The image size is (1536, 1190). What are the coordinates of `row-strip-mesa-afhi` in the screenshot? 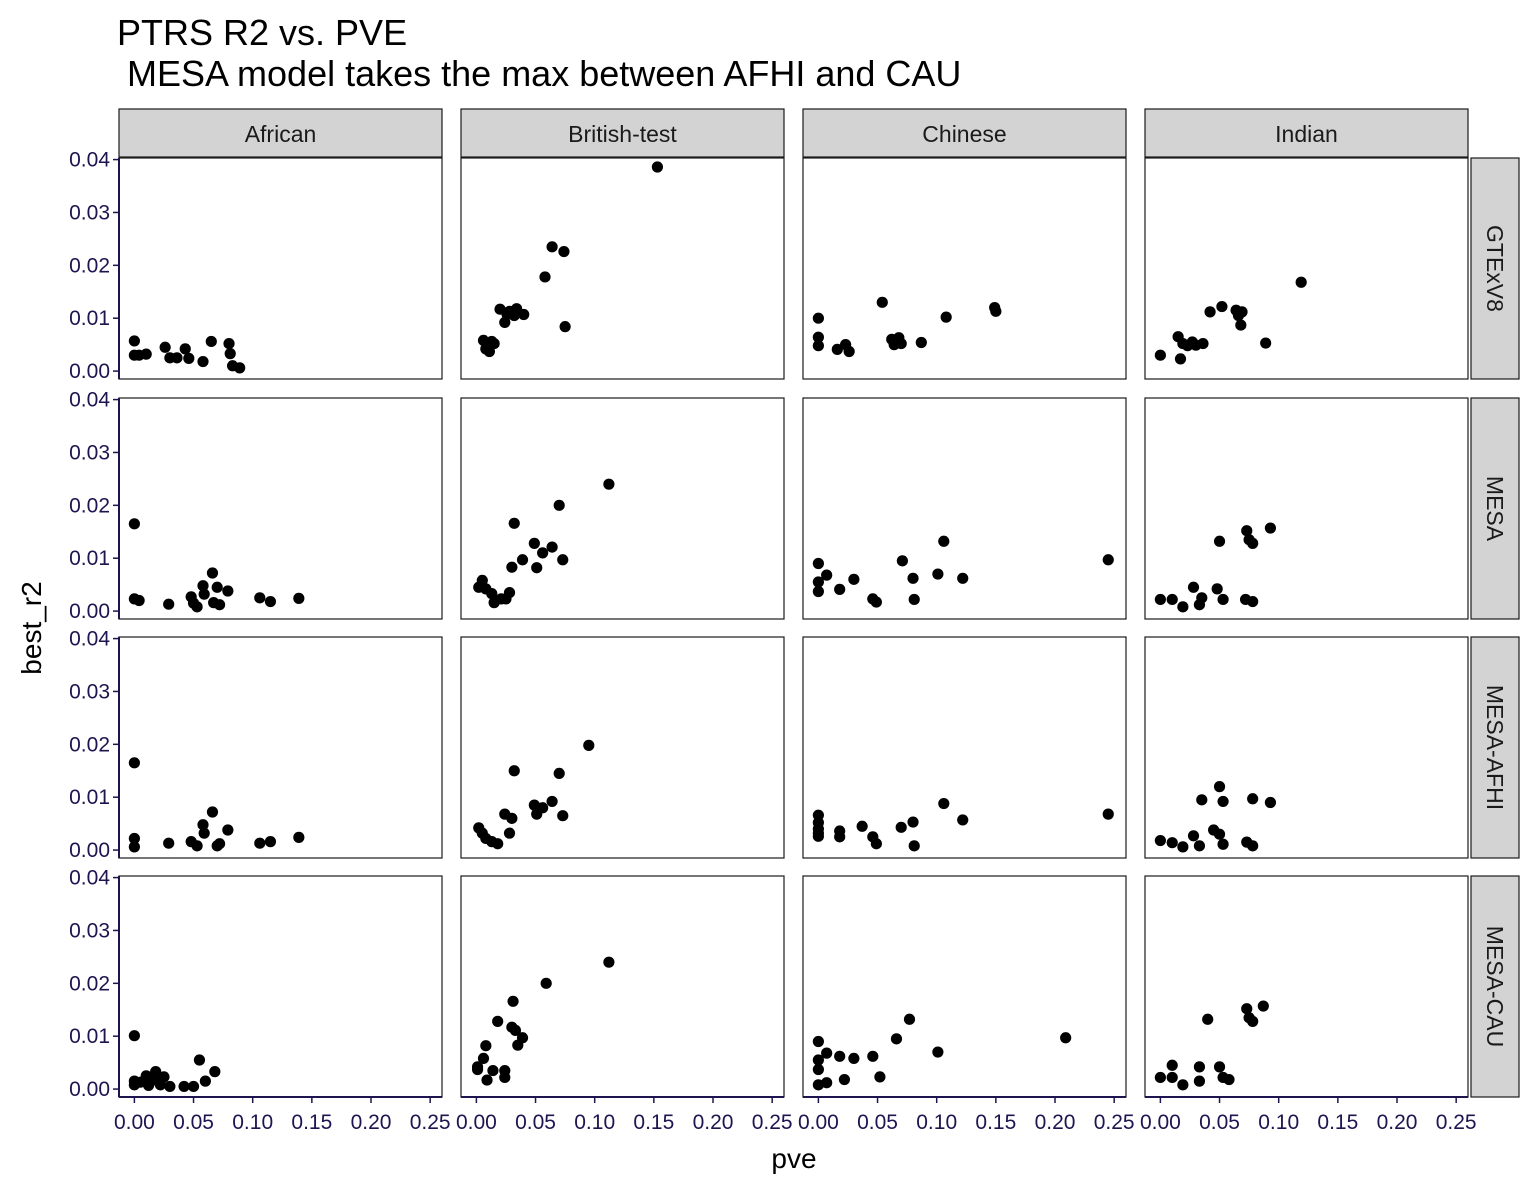 It's located at (1495, 747).